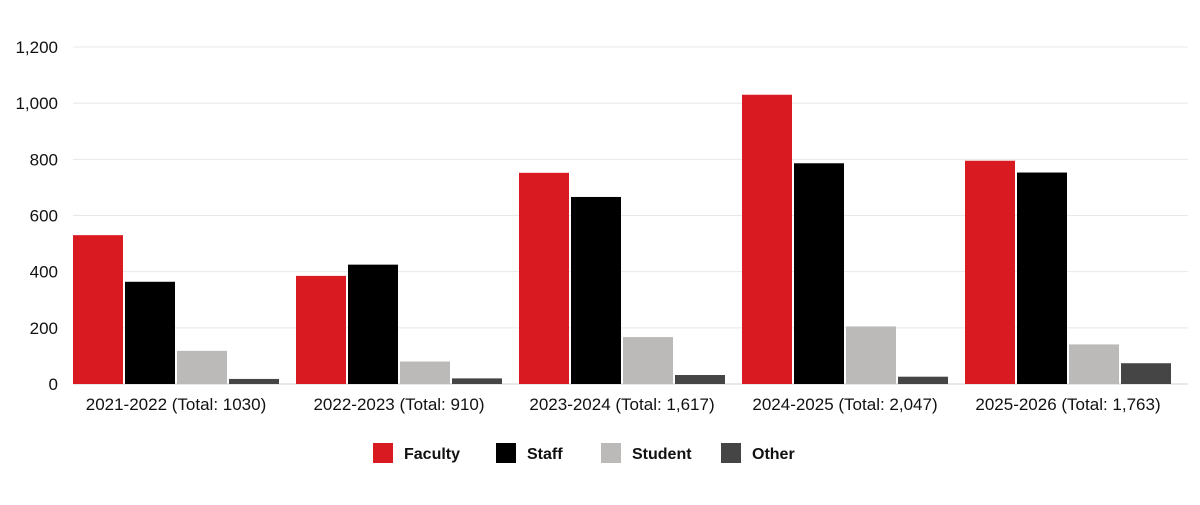  Describe the element at coordinates (545, 454) in the screenshot. I see `legend-label-staff: Staff` at that location.